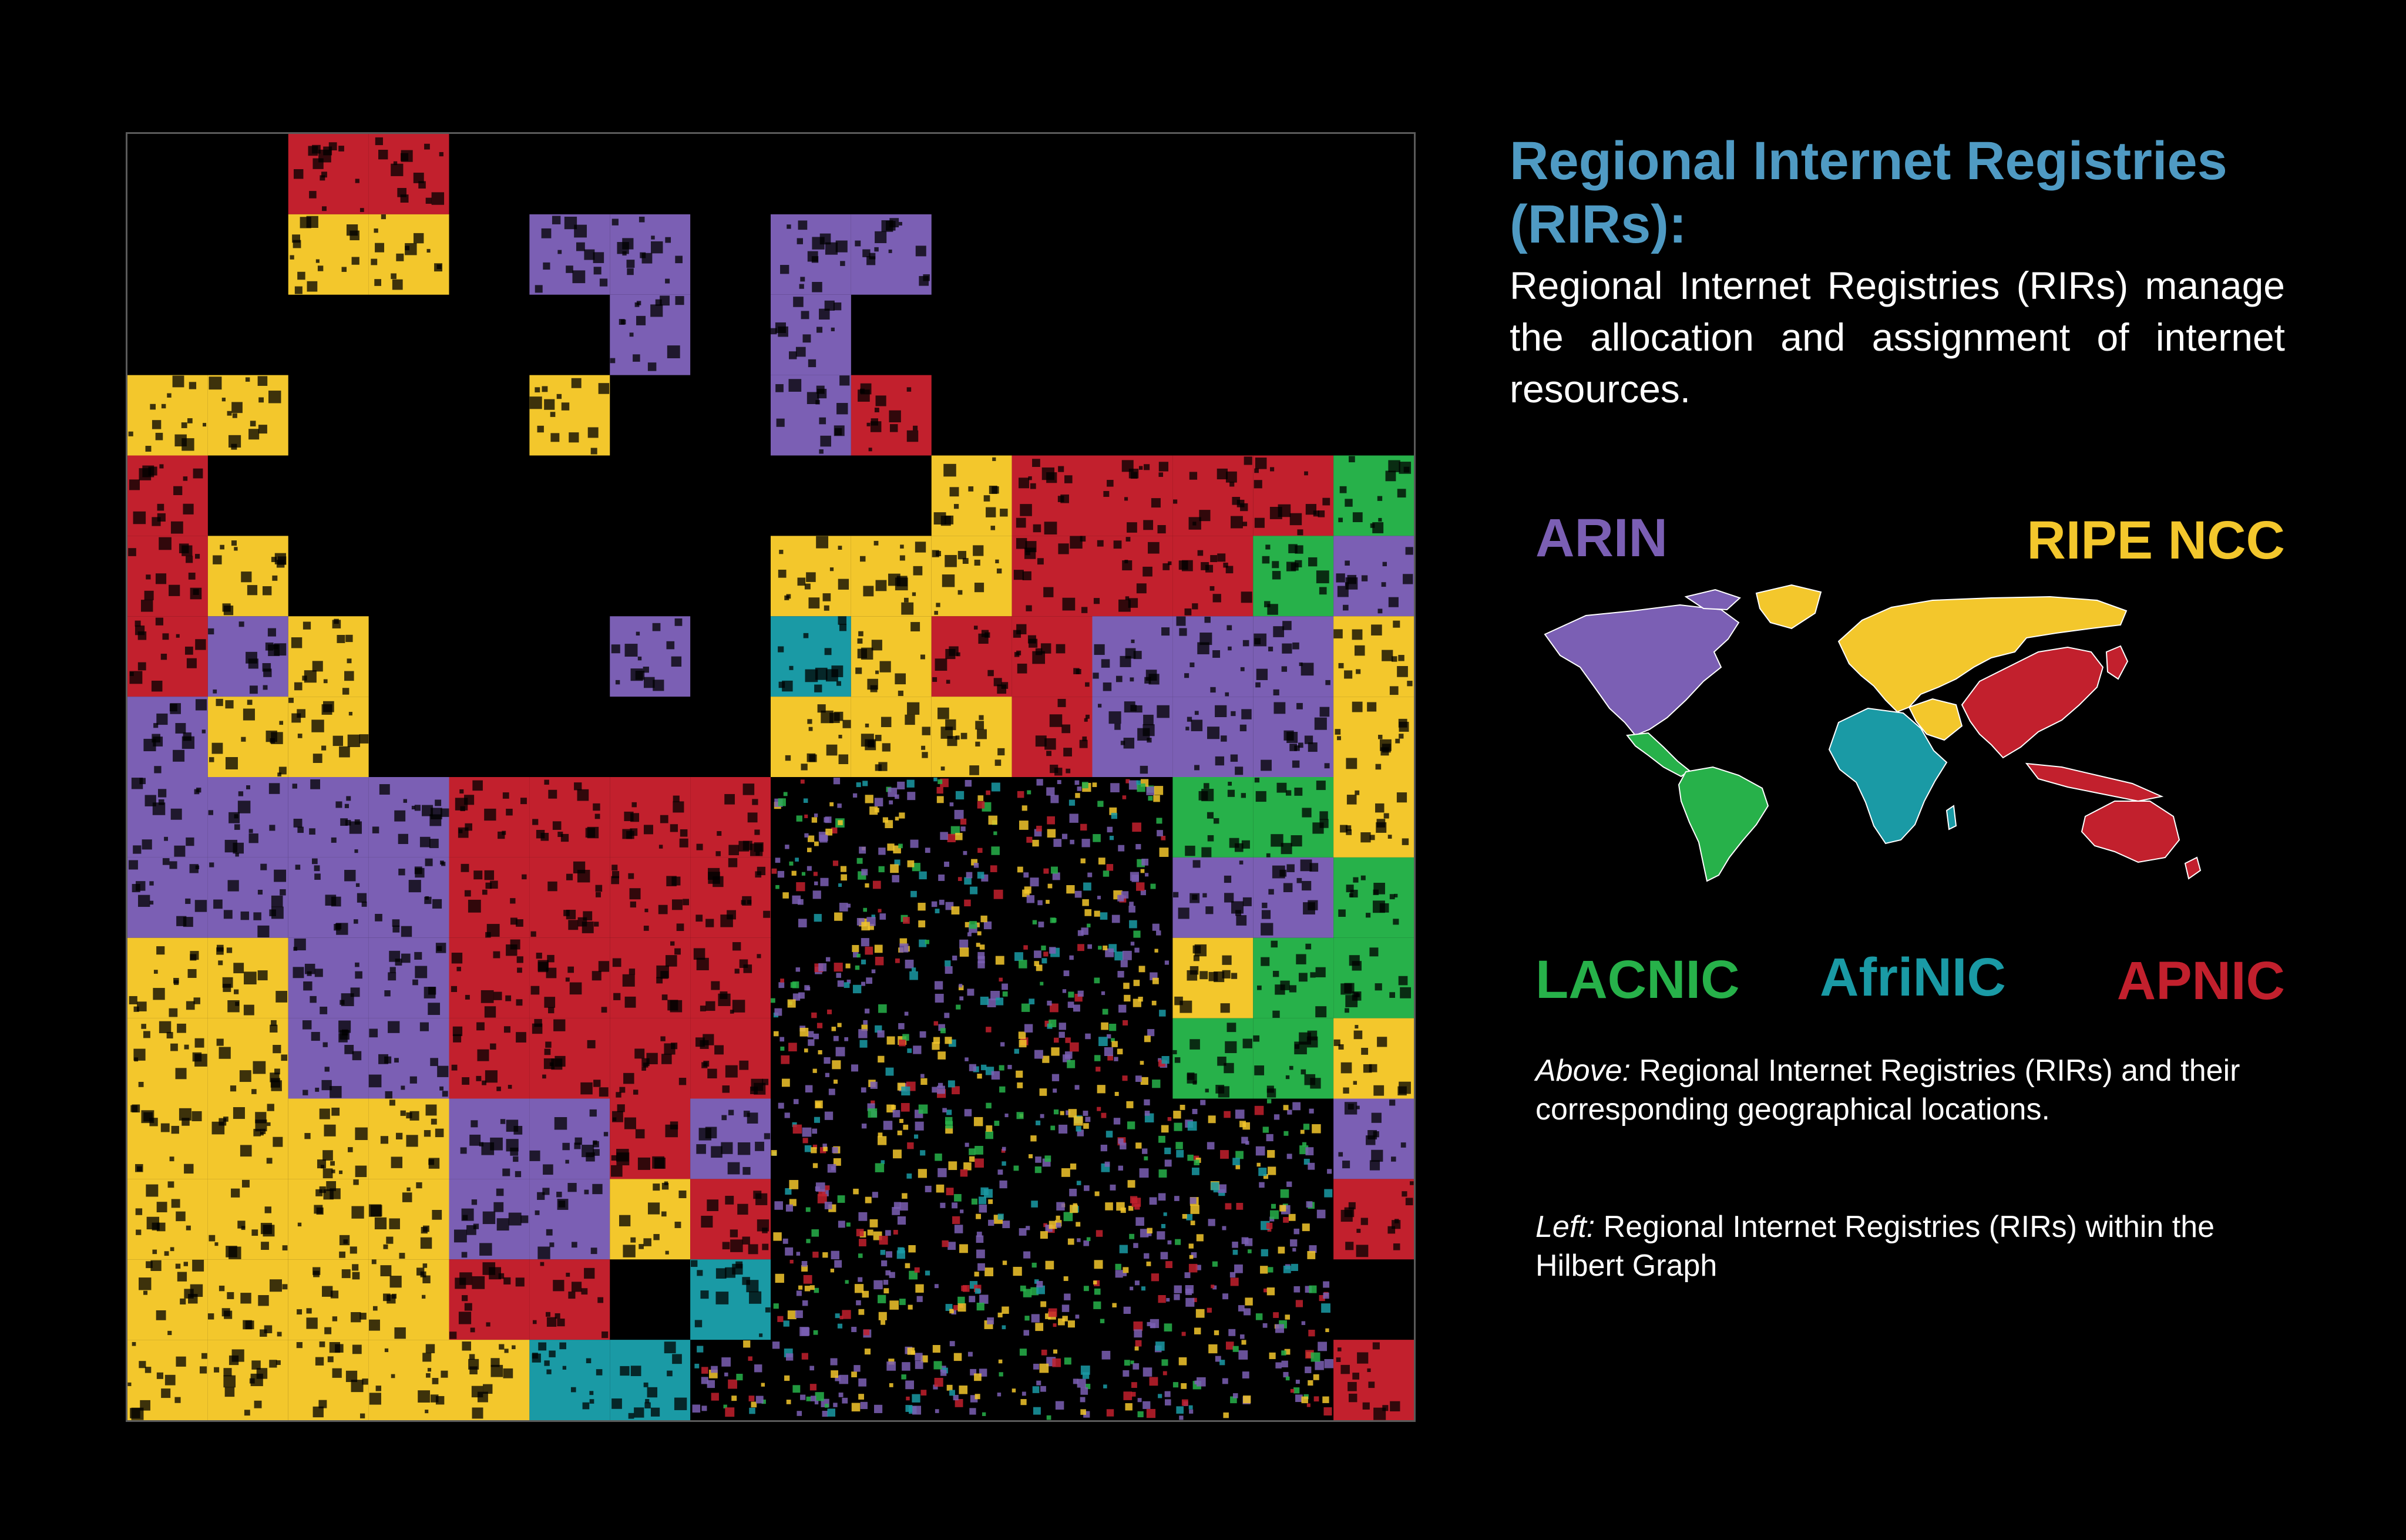  Describe the element at coordinates (1888, 776) in the screenshot. I see `region-afrinic` at that location.